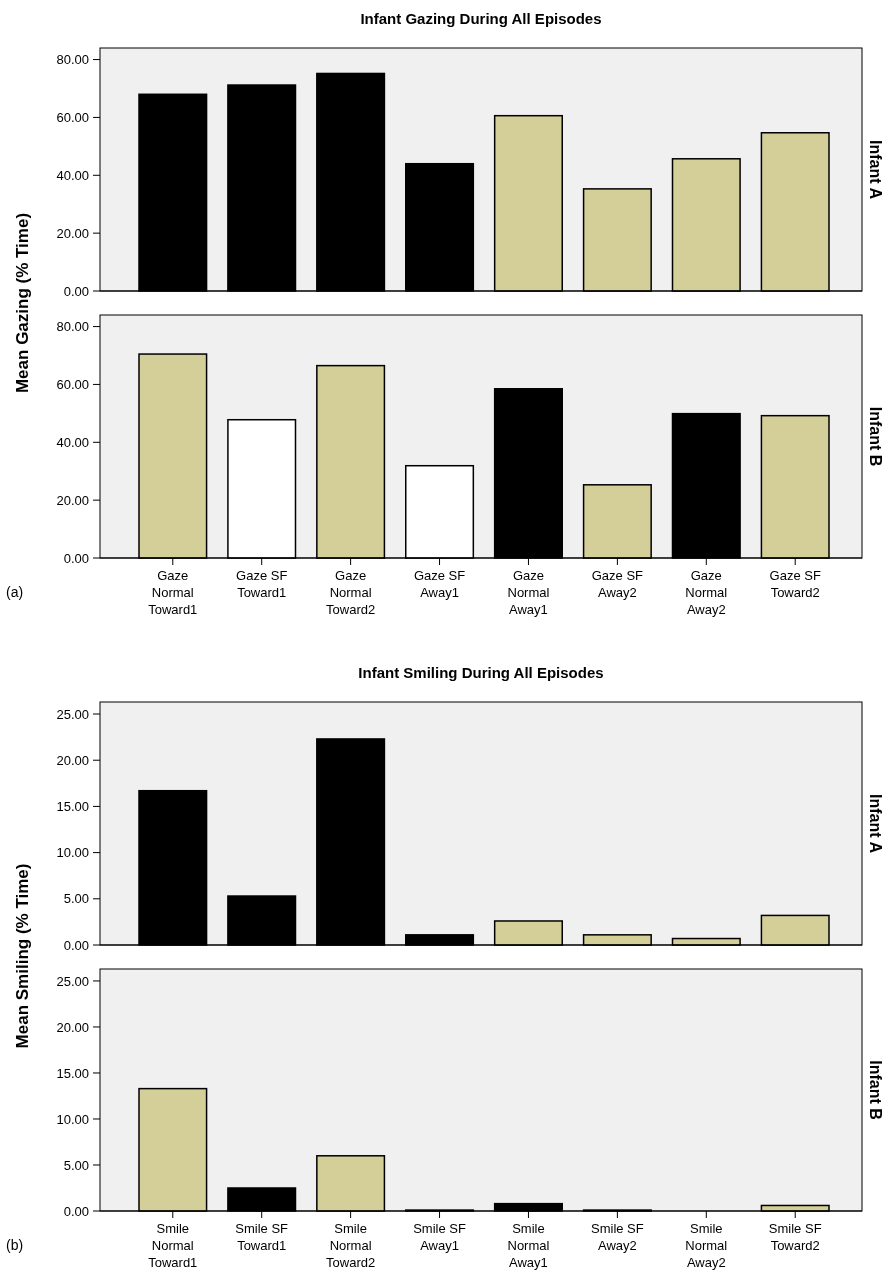 This screenshot has height=1285, width=890. What do you see at coordinates (481, 672) in the screenshot?
I see `chart-title: Infant Smiling During All Episodes` at bounding box center [481, 672].